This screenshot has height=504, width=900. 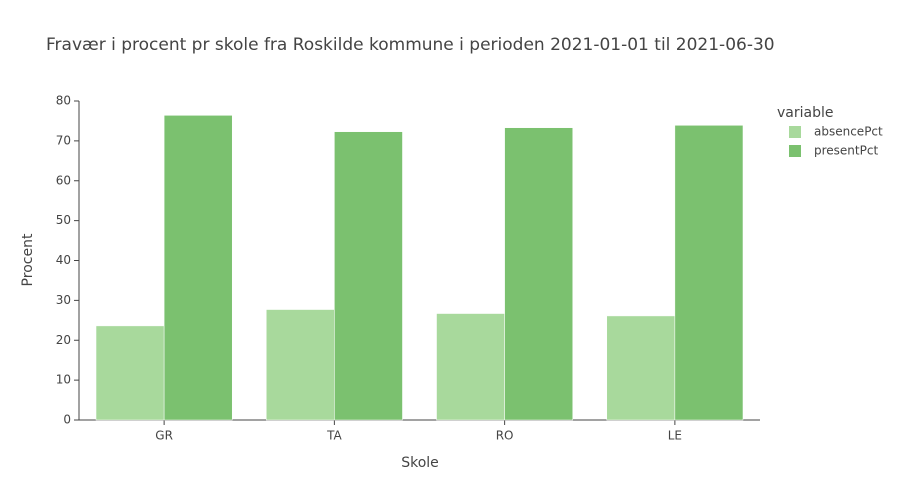 What do you see at coordinates (67, 420) in the screenshot?
I see `y-tick-label: 0` at bounding box center [67, 420].